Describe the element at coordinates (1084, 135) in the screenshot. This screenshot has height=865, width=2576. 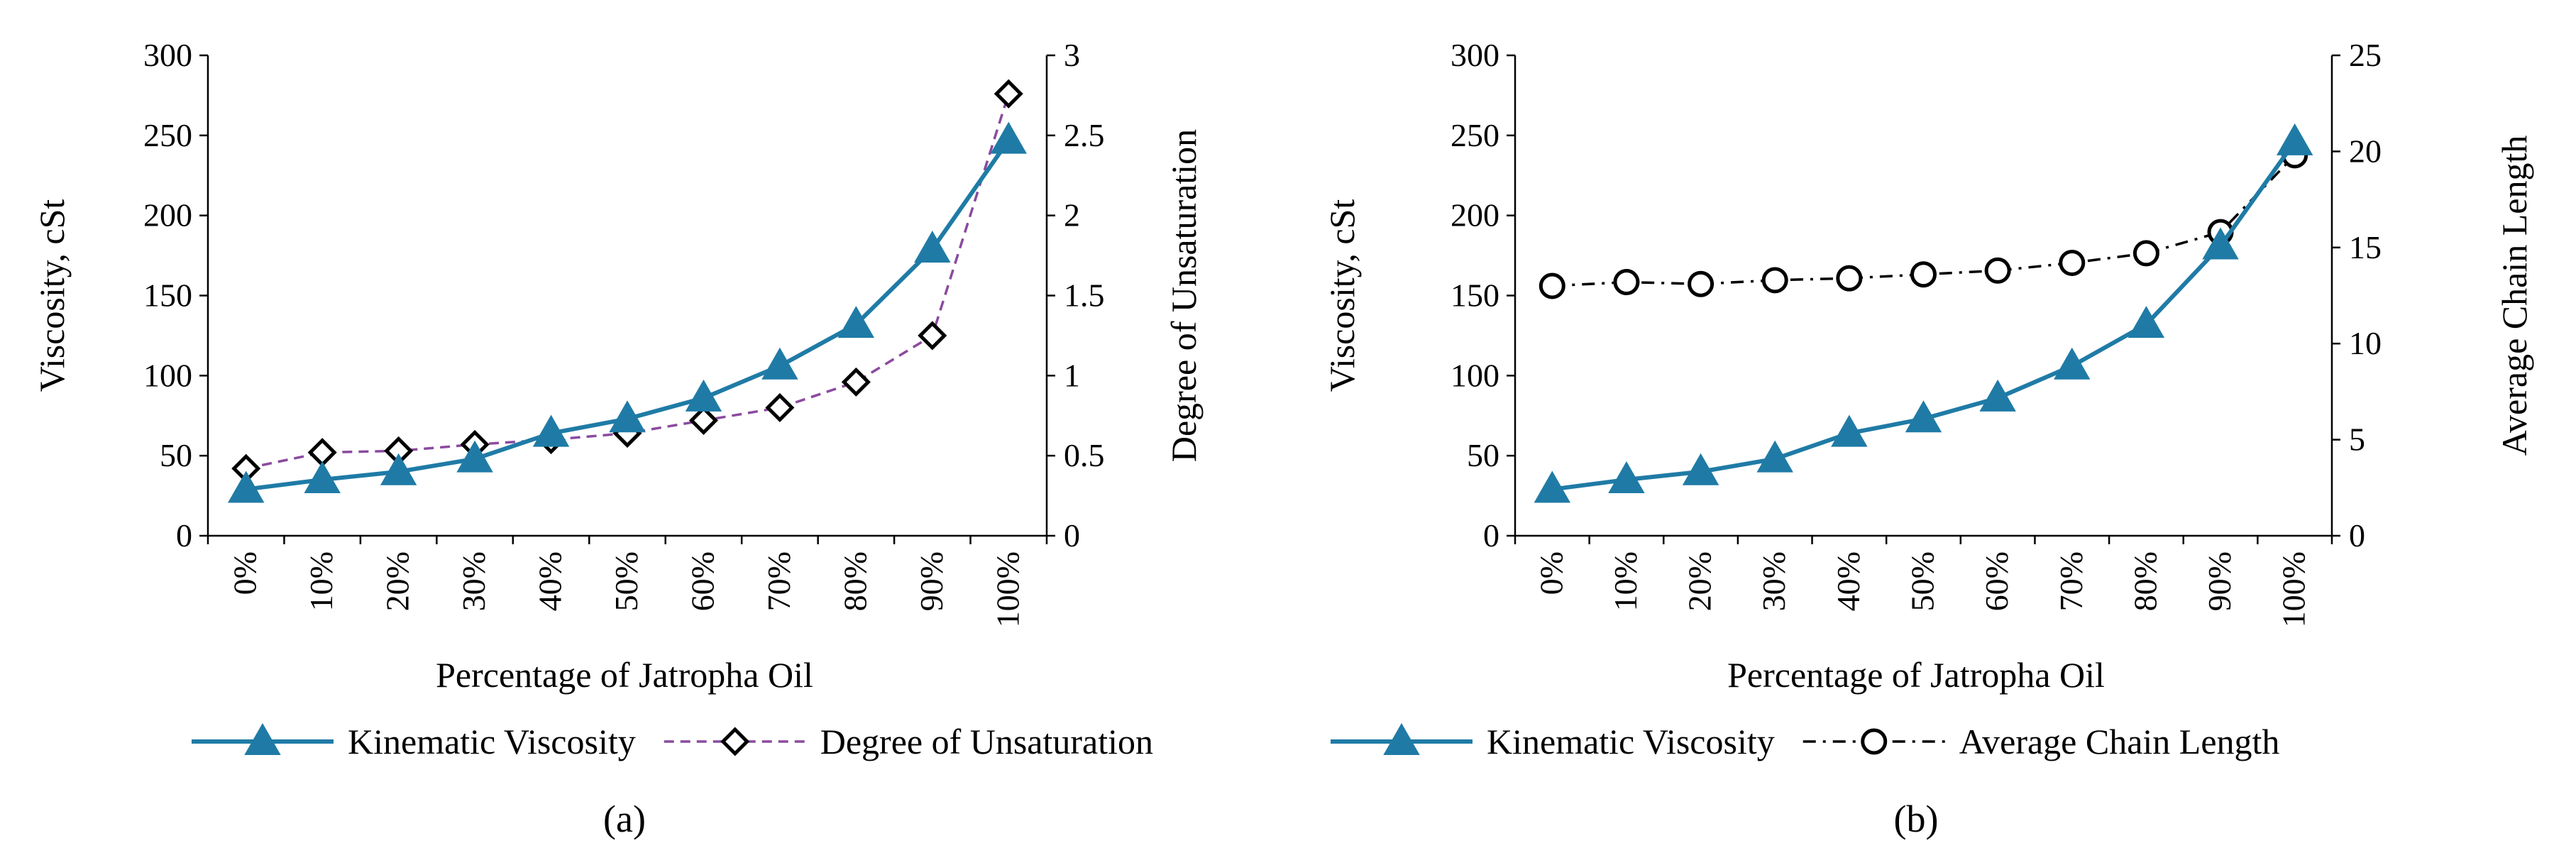
I see `y-right-tick-label: 2.5` at that location.